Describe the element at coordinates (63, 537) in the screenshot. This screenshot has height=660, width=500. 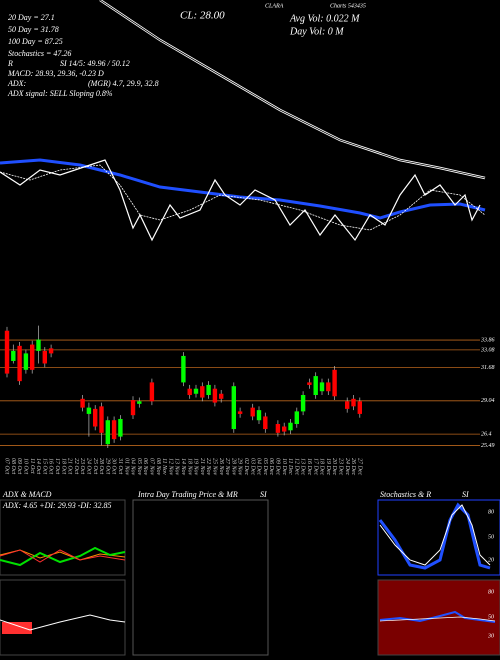
I see `adx-panel` at that location.